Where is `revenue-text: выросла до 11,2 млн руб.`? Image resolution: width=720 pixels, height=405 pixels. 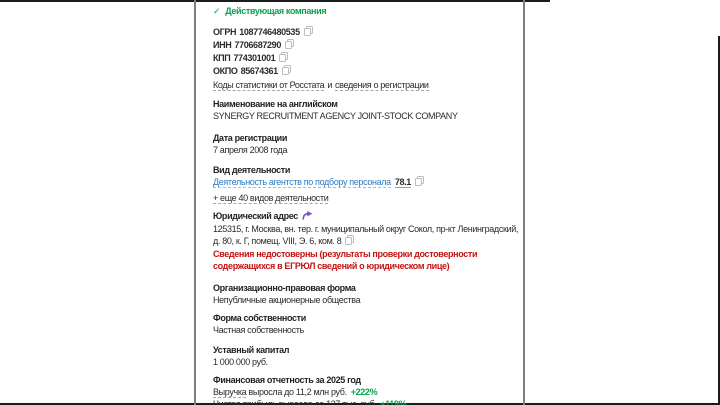
revenue-text: выросла до 11,2 млн руб. is located at coordinates (297, 392).